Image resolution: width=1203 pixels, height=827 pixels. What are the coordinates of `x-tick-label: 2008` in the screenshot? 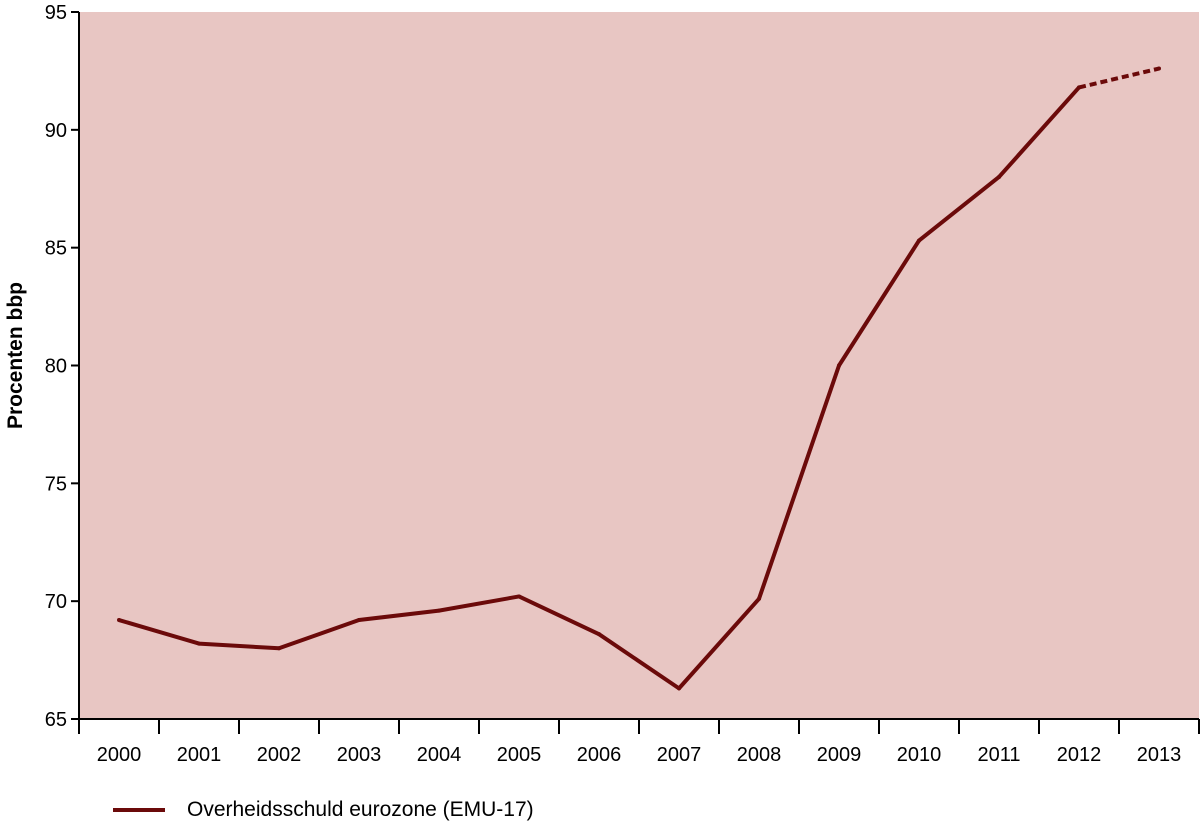 It's located at (759, 755).